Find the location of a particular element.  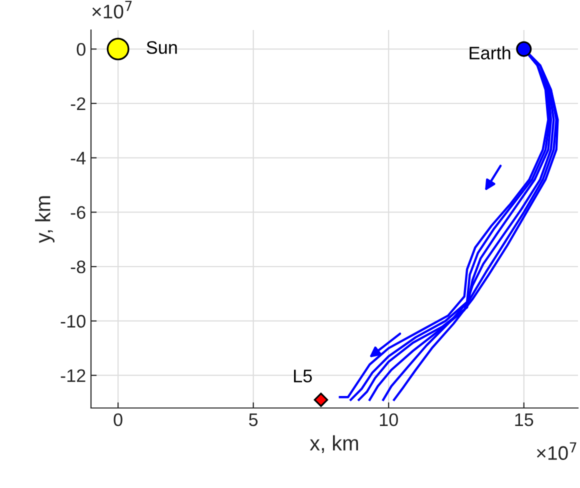

y-axis-title: y, km is located at coordinates (44, 220).